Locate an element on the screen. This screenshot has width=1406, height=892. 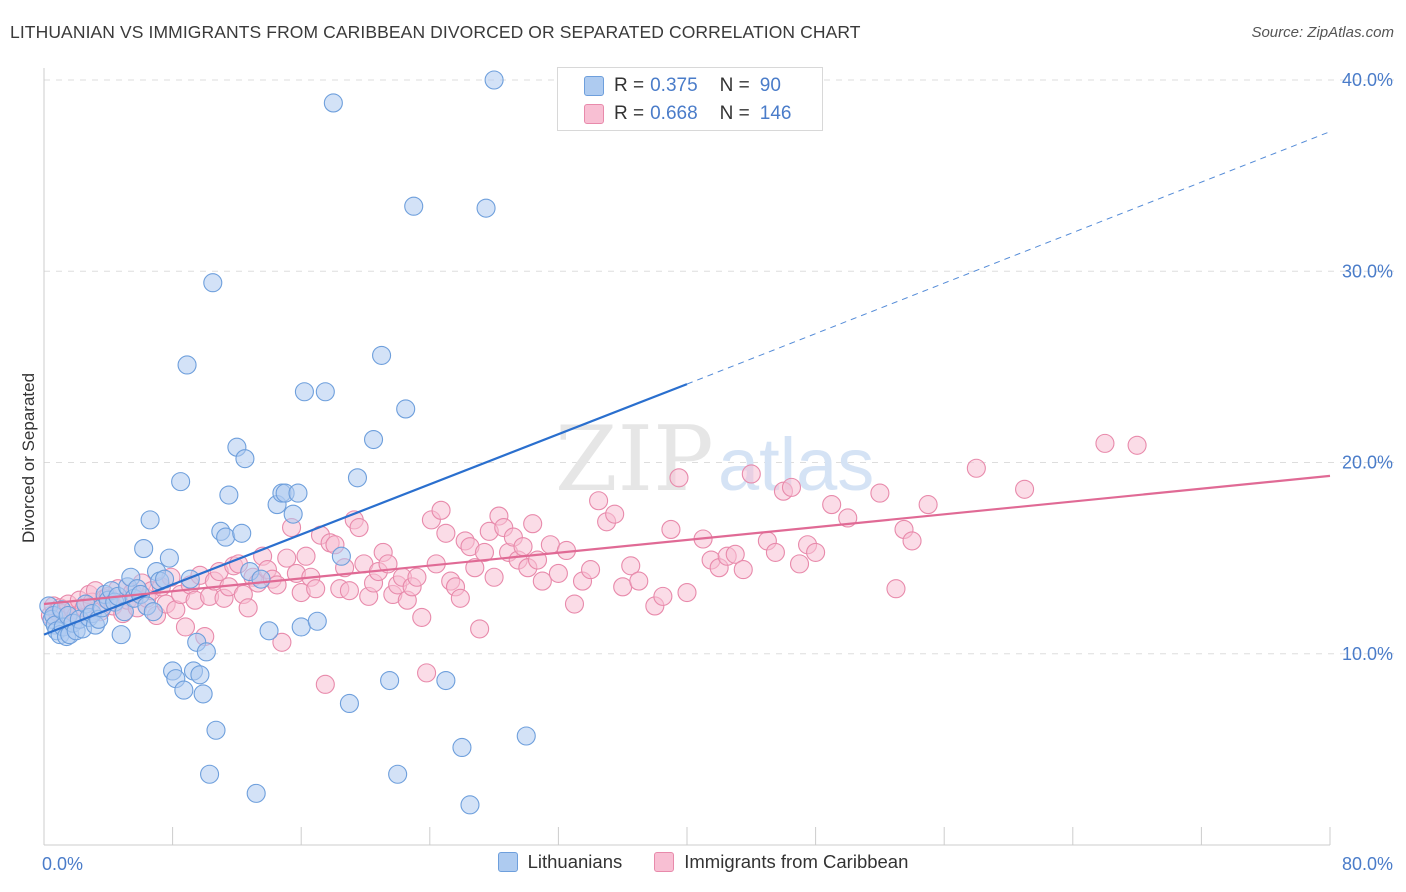
y-tick-label: 20.0% is located at coordinates (1367, 463).